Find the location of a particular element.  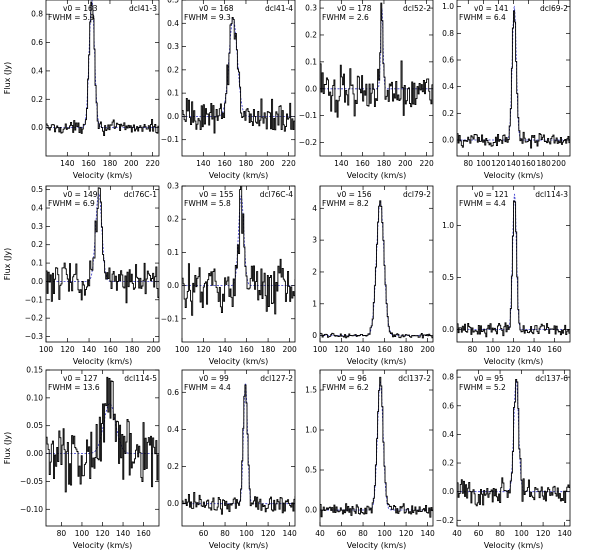

source-name-label: dcl76C-1 is located at coordinates (140, 194).